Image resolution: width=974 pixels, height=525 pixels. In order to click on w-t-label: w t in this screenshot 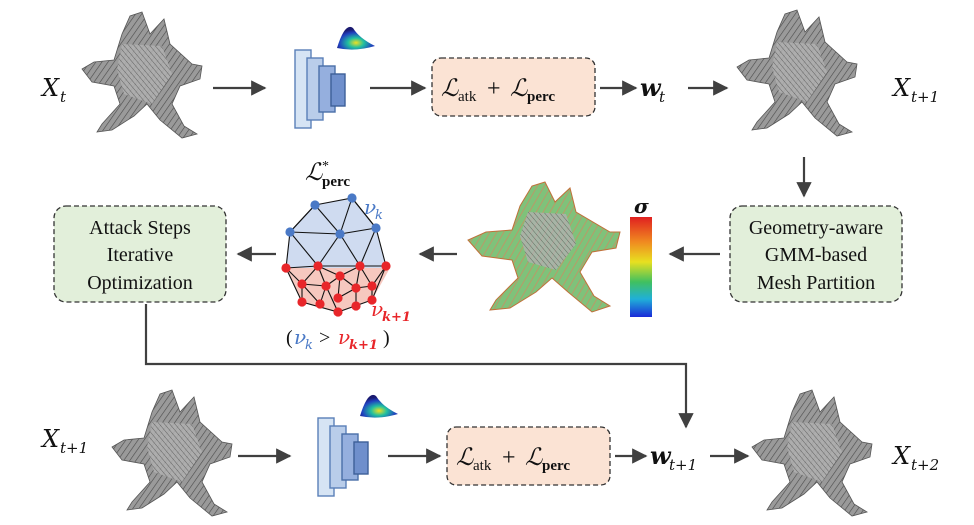, I will do `click(653, 89)`.